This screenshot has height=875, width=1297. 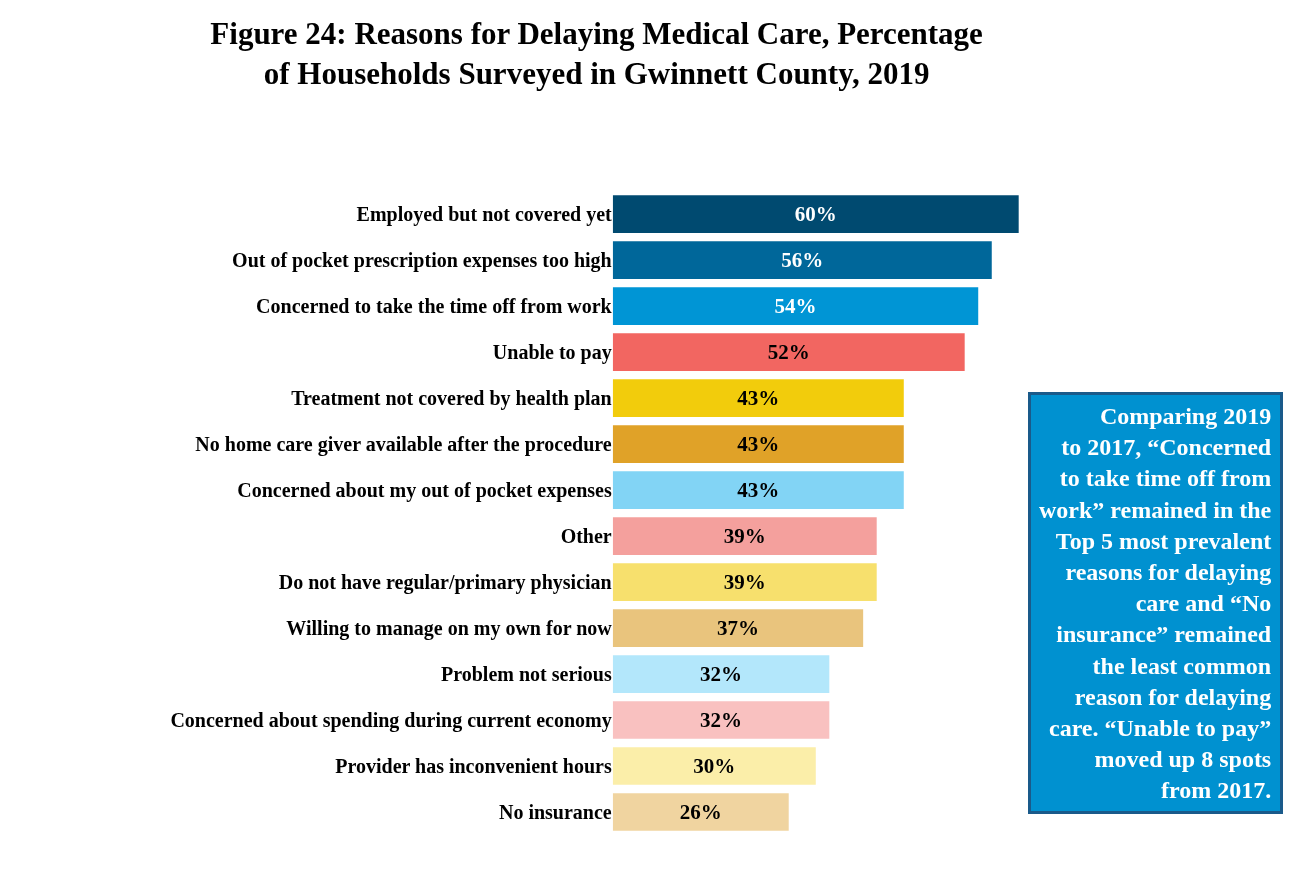 I want to click on y-tick-label: Treatment not covered by health plan, so click(x=451, y=399).